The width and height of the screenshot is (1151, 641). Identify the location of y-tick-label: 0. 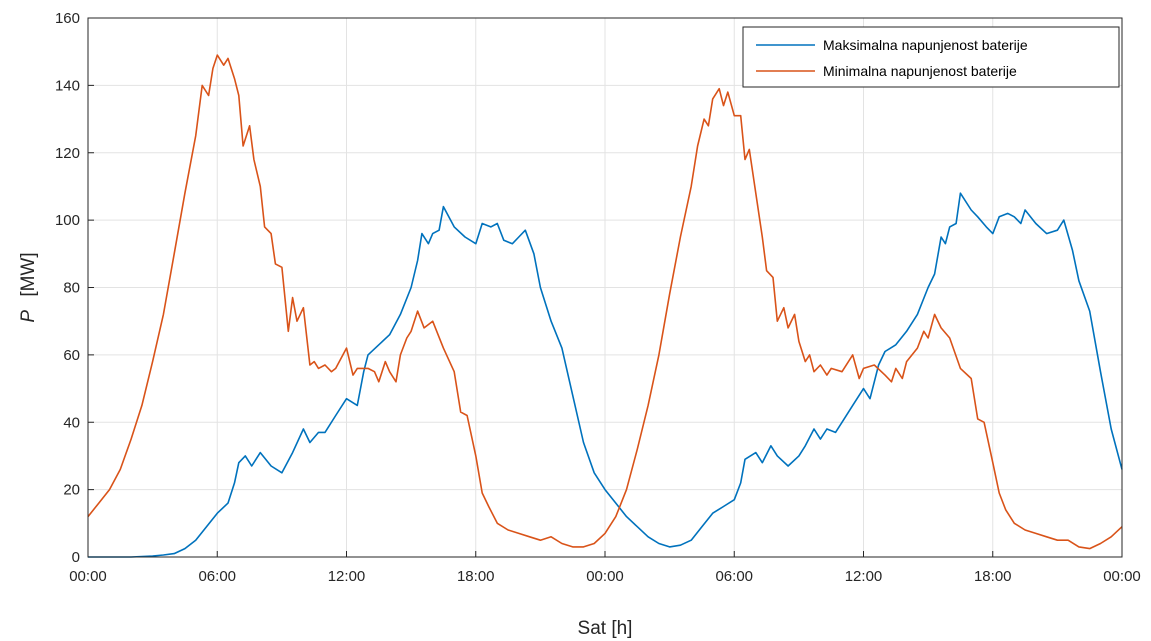
(76, 557).